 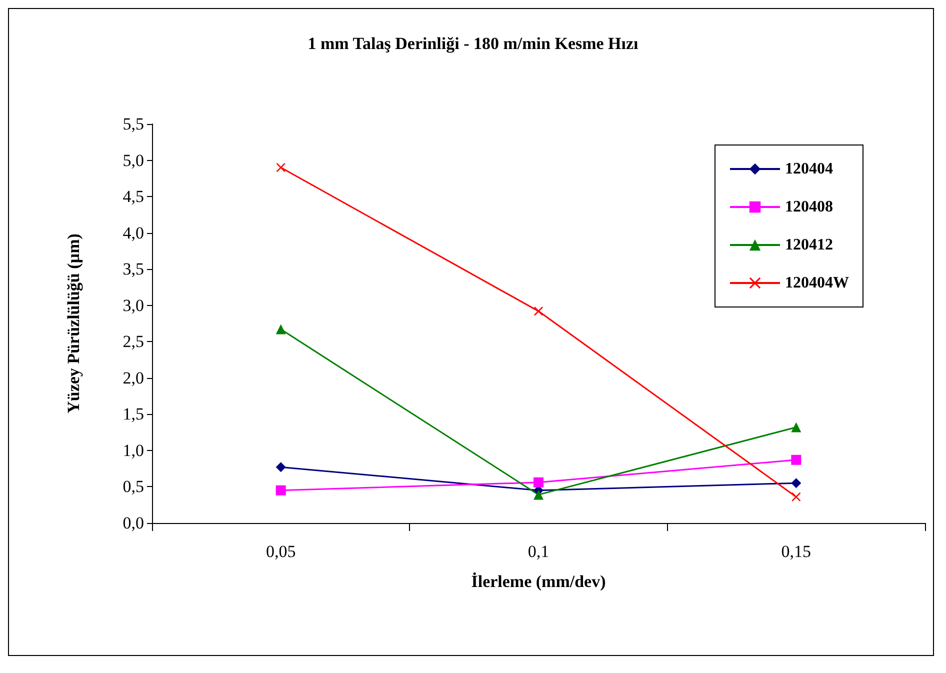 I want to click on y-tick-label: 3,5, so click(x=133, y=269).